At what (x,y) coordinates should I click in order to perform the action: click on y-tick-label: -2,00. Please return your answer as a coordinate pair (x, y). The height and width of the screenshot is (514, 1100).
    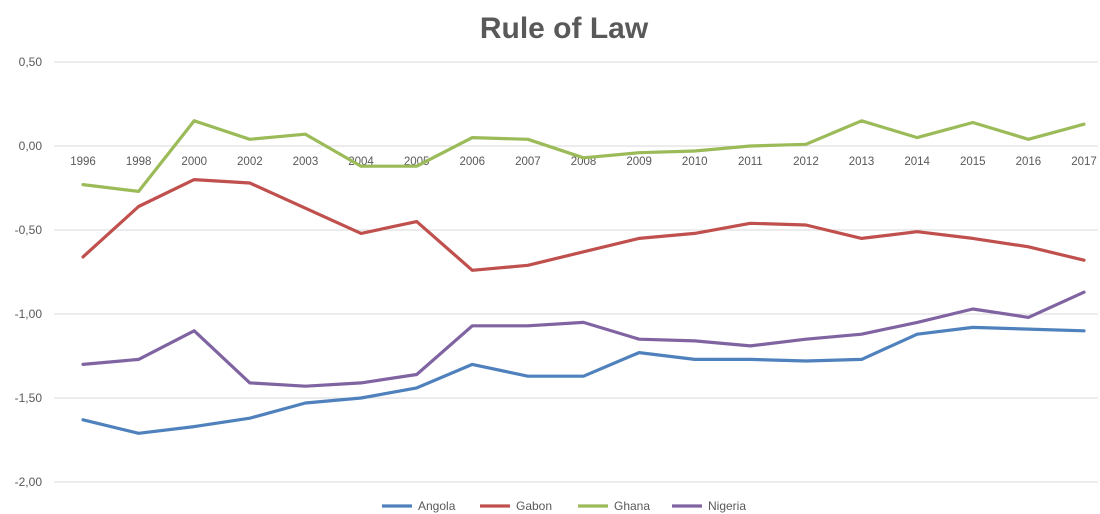
    Looking at the image, I should click on (29, 482).